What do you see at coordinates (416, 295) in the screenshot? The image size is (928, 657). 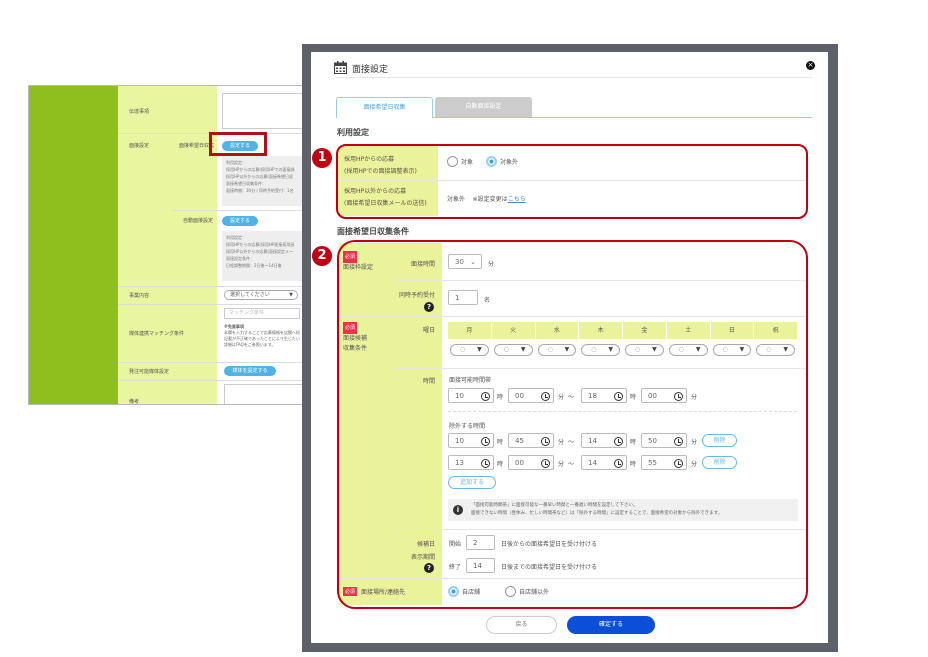 I see `label-concurrent: 同時予約受付` at bounding box center [416, 295].